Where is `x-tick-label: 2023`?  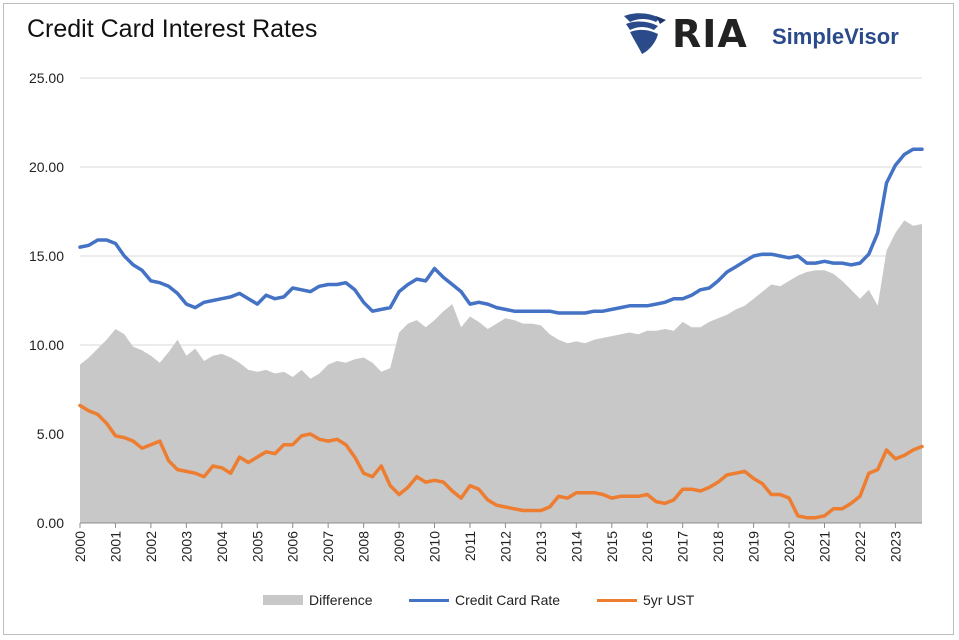
x-tick-label: 2023 is located at coordinates (895, 546).